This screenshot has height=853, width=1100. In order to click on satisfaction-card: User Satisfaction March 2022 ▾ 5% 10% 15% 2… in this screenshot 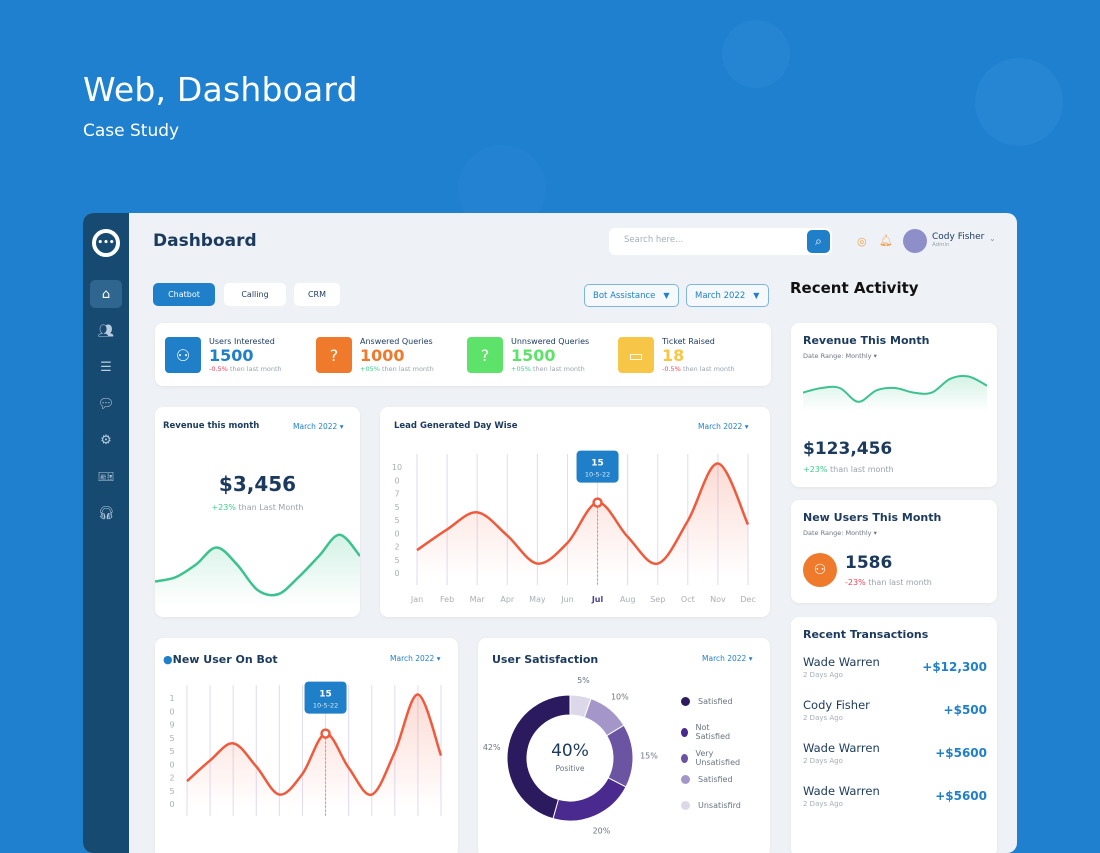, I will do `click(624, 745)`.